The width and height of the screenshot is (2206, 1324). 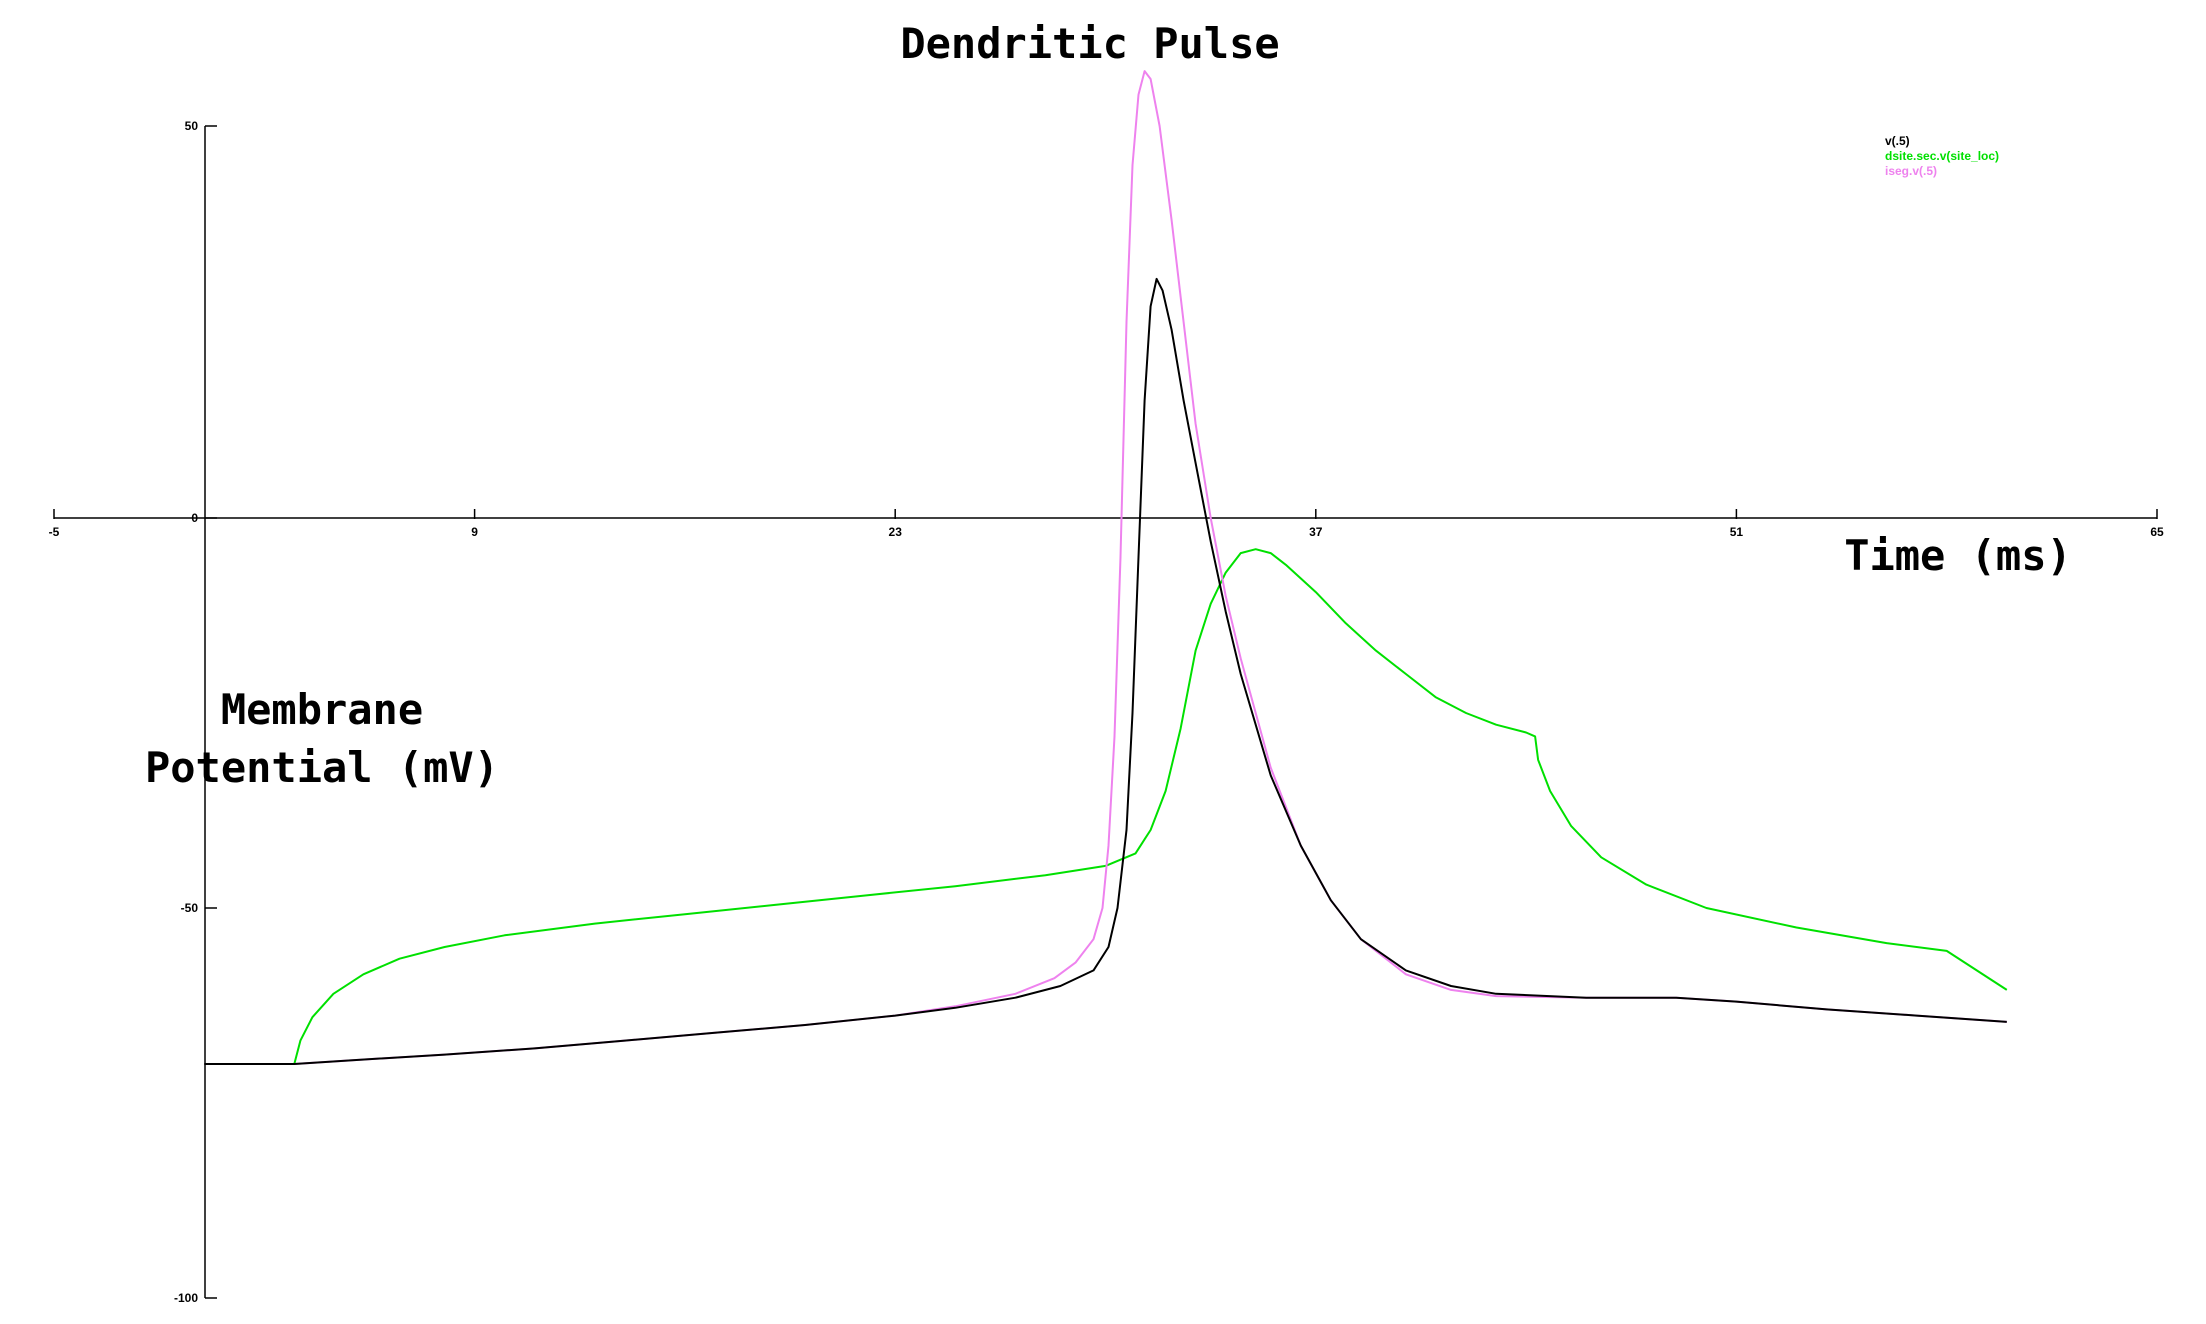 What do you see at coordinates (2157, 532) in the screenshot?
I see `x-tick-label: 65` at bounding box center [2157, 532].